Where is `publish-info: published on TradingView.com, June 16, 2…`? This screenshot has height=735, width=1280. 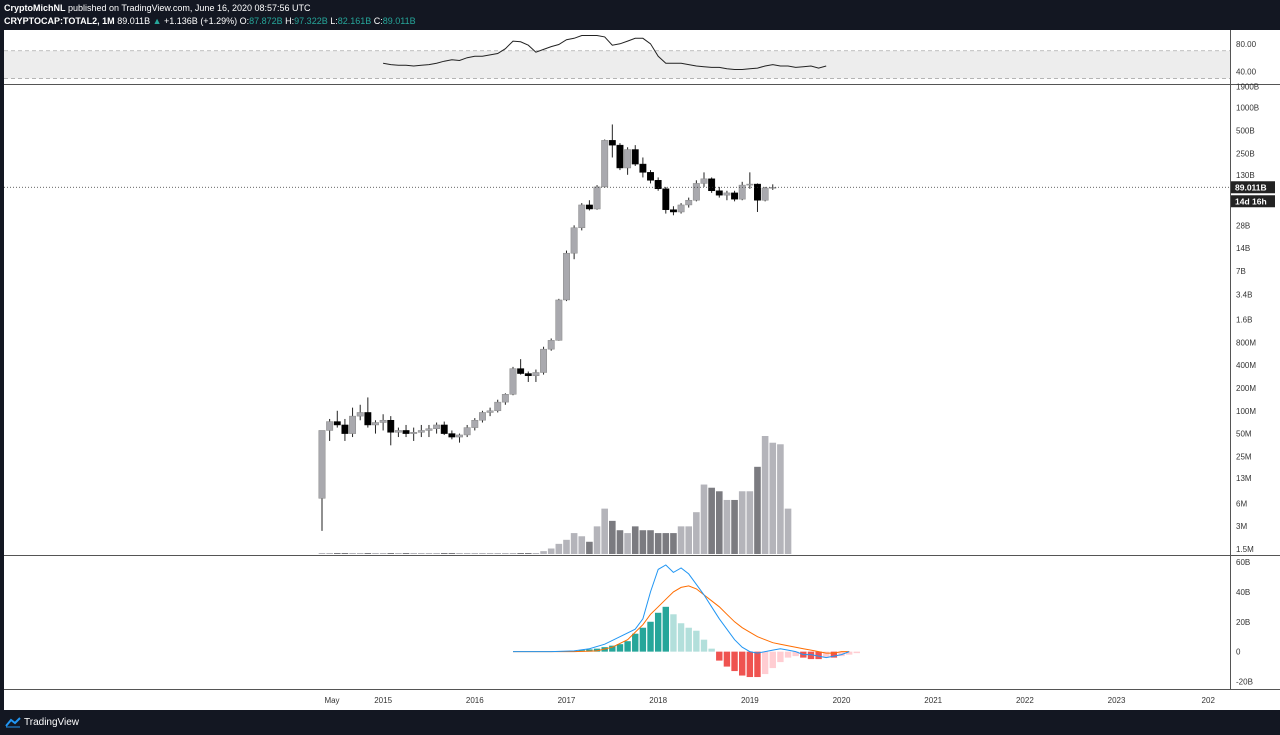 publish-info: published on TradingView.com, June 16, 2… is located at coordinates (189, 8).